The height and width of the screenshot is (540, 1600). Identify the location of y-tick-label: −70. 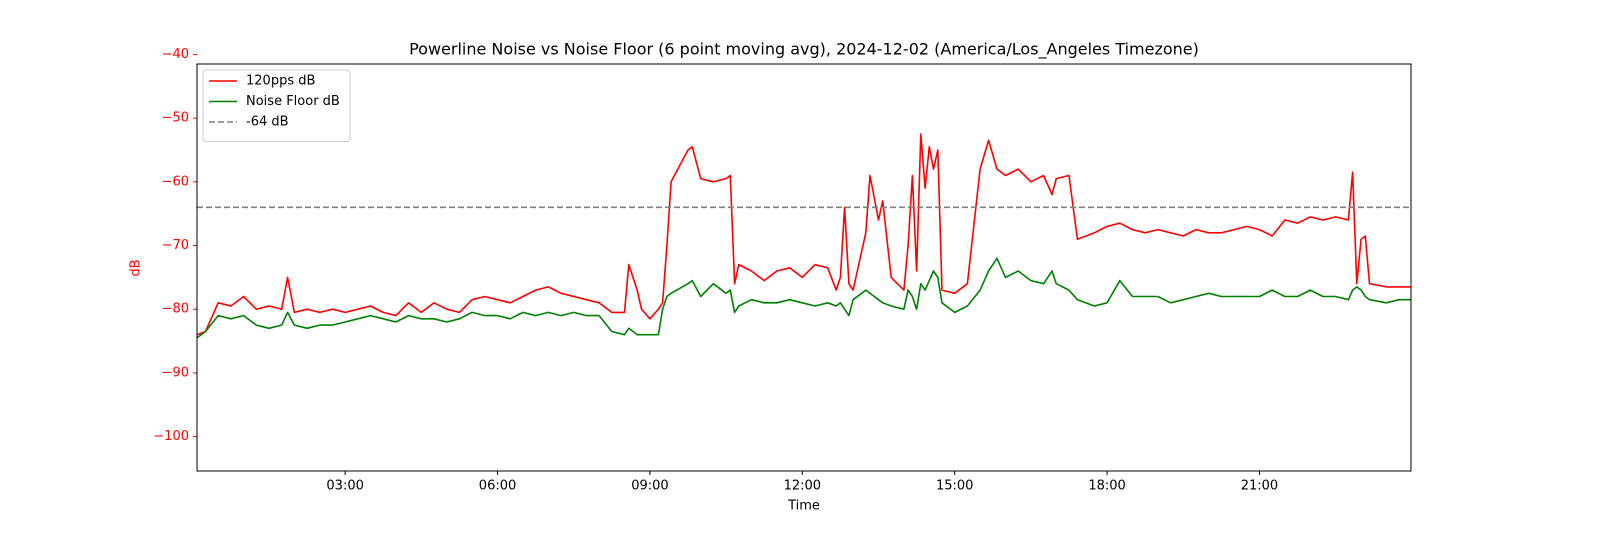
(175, 245).